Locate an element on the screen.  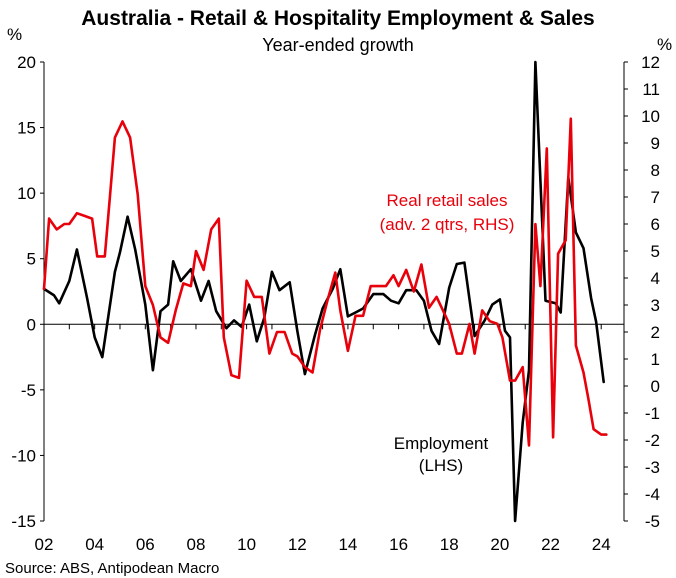
retail-sales-label-line-1: Real retail sales is located at coordinates (447, 200).